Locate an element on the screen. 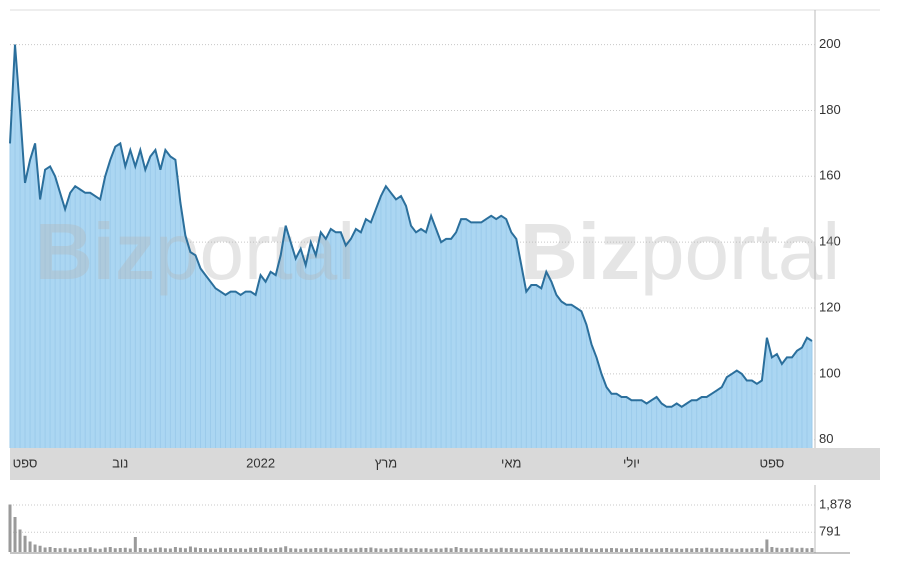 This screenshot has height=575, width=905. x-tick-label: מרץ is located at coordinates (386, 462).